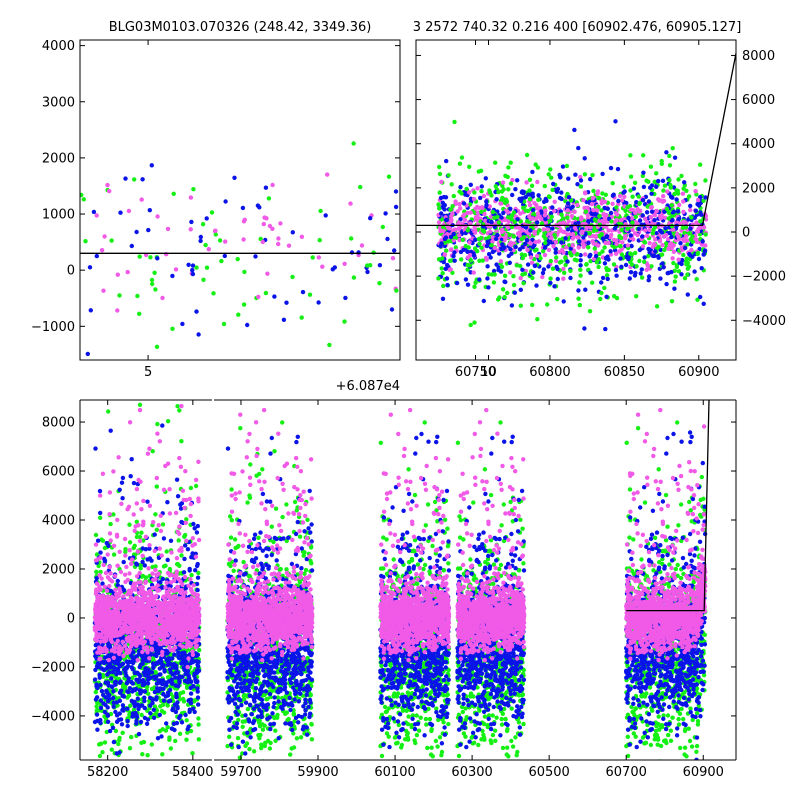 The image size is (800, 800). What do you see at coordinates (280, 223) in the screenshot?
I see `zoom-left-point-pink` at bounding box center [280, 223].